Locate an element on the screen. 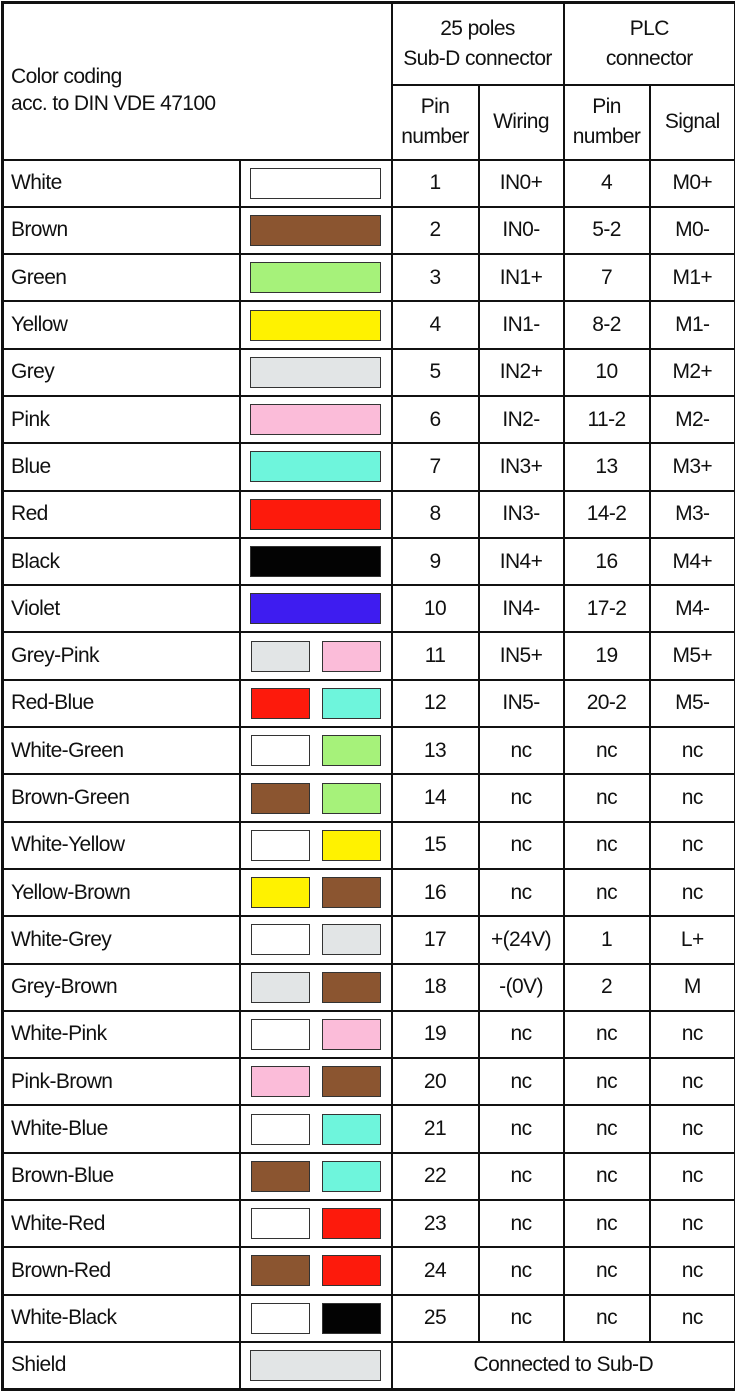 This screenshot has height=1391, width=735. color-name: Pink-Brown is located at coordinates (121, 1081).